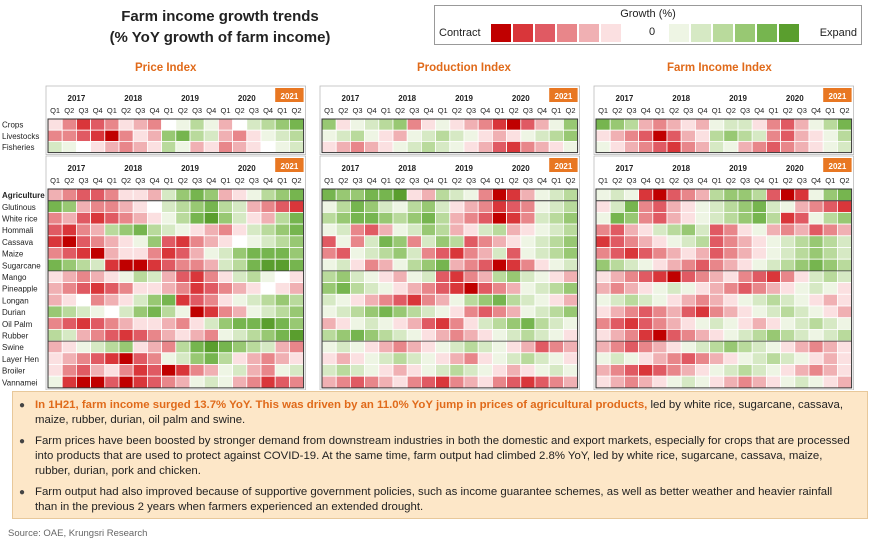 This screenshot has height=548, width=870. Describe the element at coordinates (18, 242) in the screenshot. I see `row-label: Cassava` at that location.